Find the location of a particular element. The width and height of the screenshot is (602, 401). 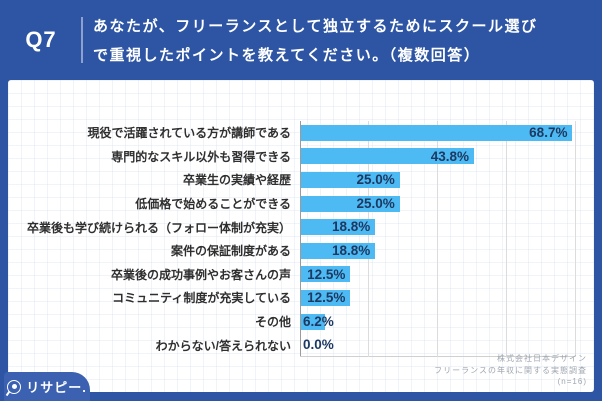

chart-row: 専門的なスキル以外も習得できる 43.8% is located at coordinates (291, 157).